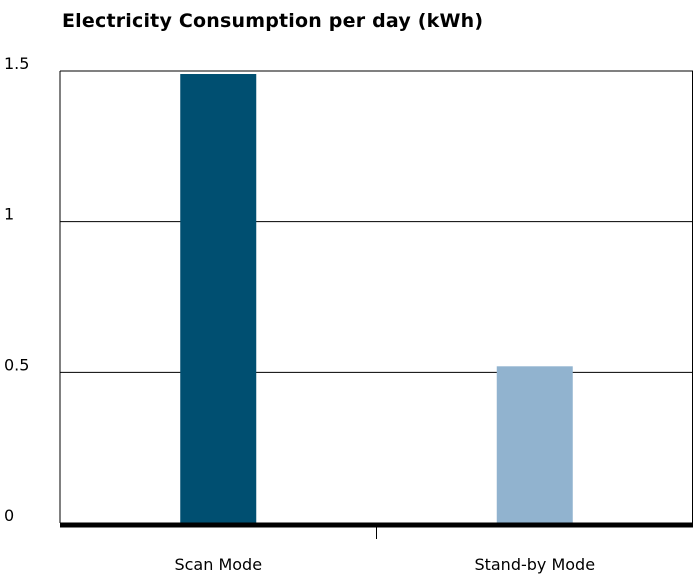 This screenshot has width=693, height=577. Describe the element at coordinates (9, 214) in the screenshot. I see `y-tick-label: 1` at that location.